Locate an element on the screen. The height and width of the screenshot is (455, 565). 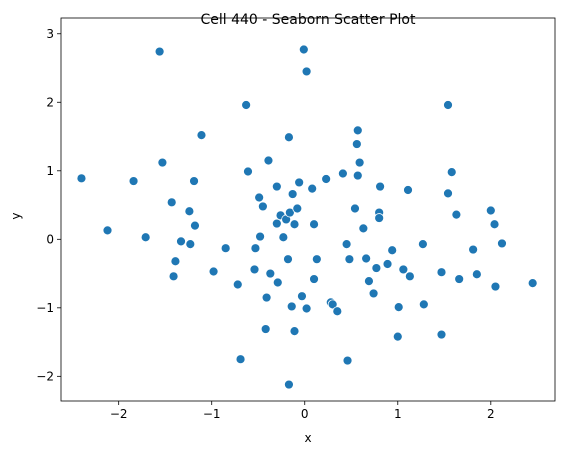
chart-title: Cell 440 - Seaborn Scatter Plot is located at coordinates (308, 20).